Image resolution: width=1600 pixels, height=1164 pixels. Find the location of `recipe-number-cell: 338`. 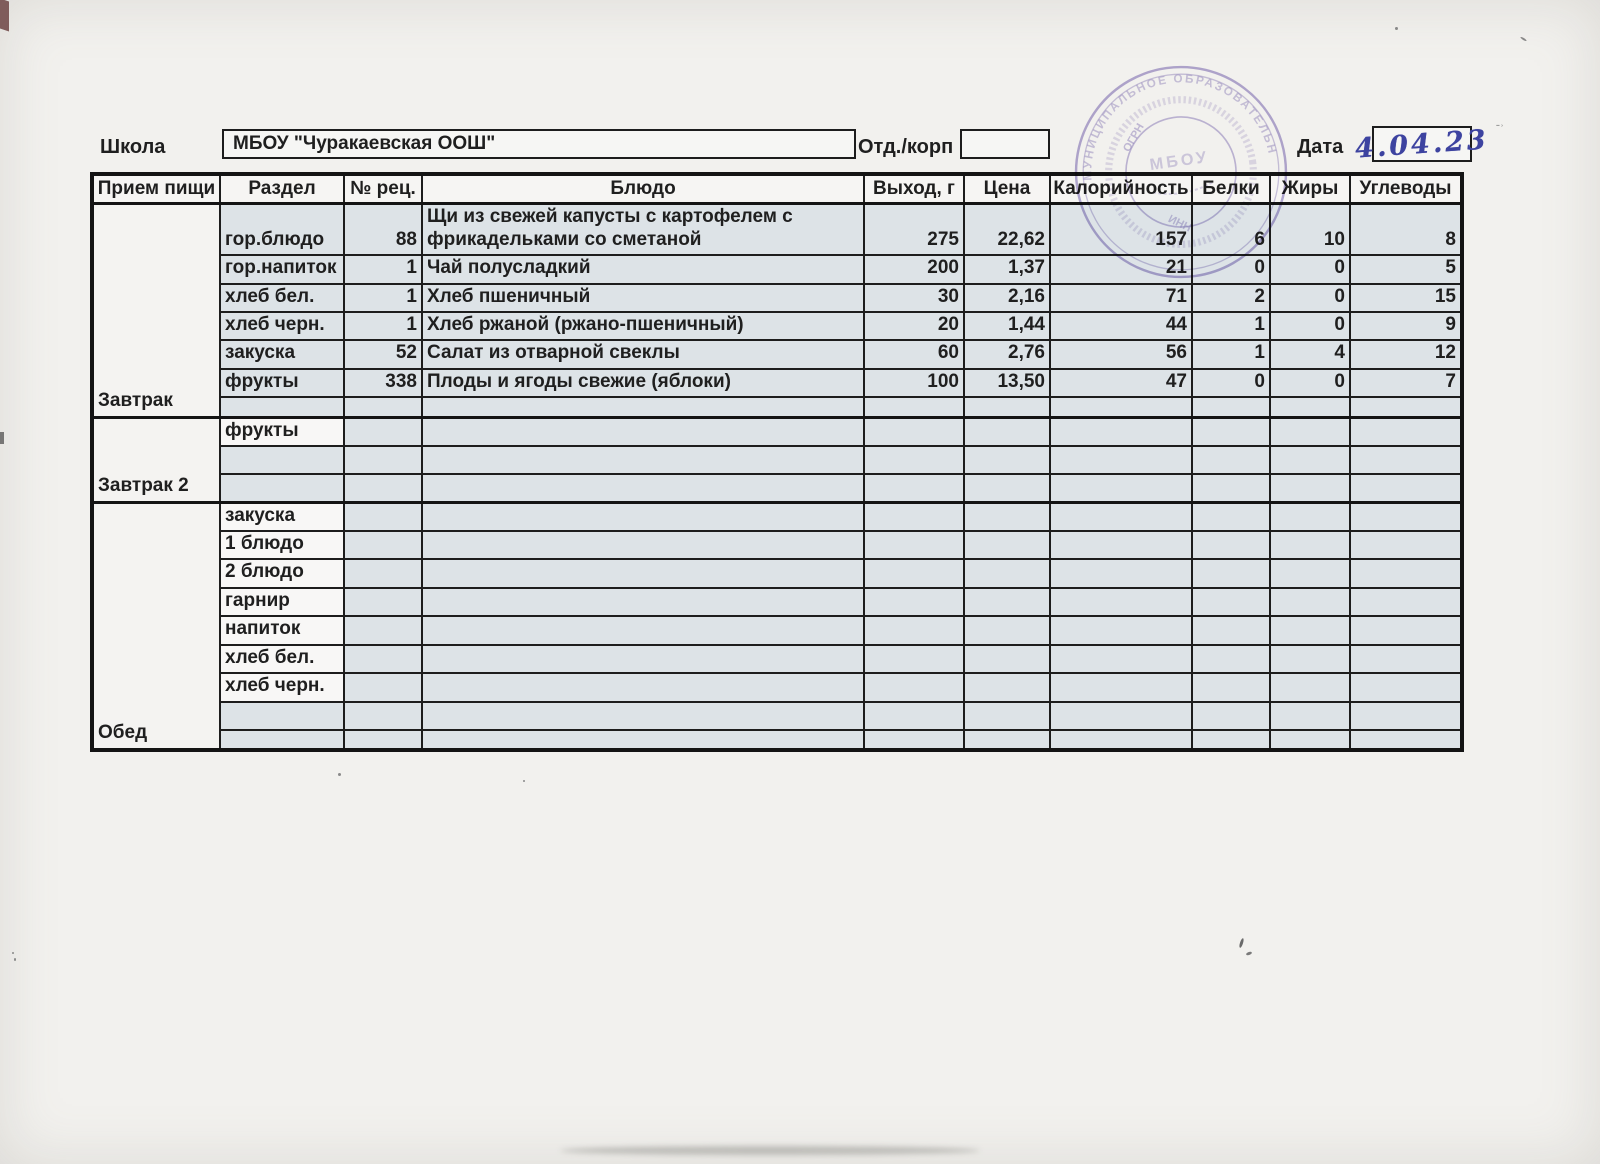

recipe-number-cell: 338 is located at coordinates (383, 383).